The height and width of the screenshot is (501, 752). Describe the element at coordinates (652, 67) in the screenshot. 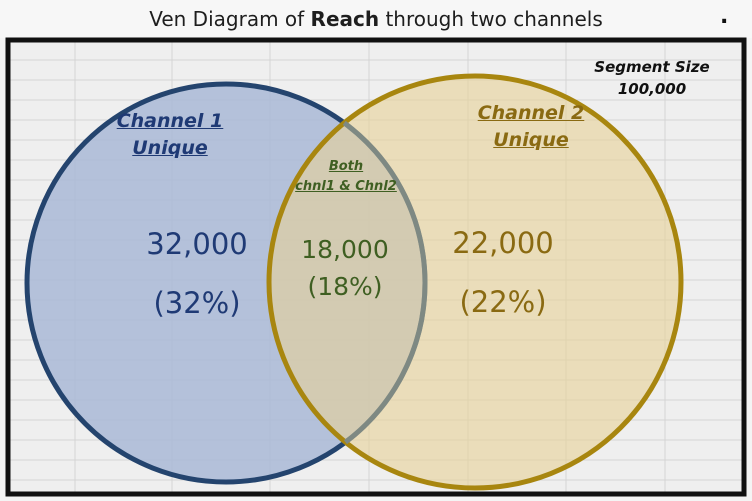

I see `segment-size-label: Segment Size` at that location.